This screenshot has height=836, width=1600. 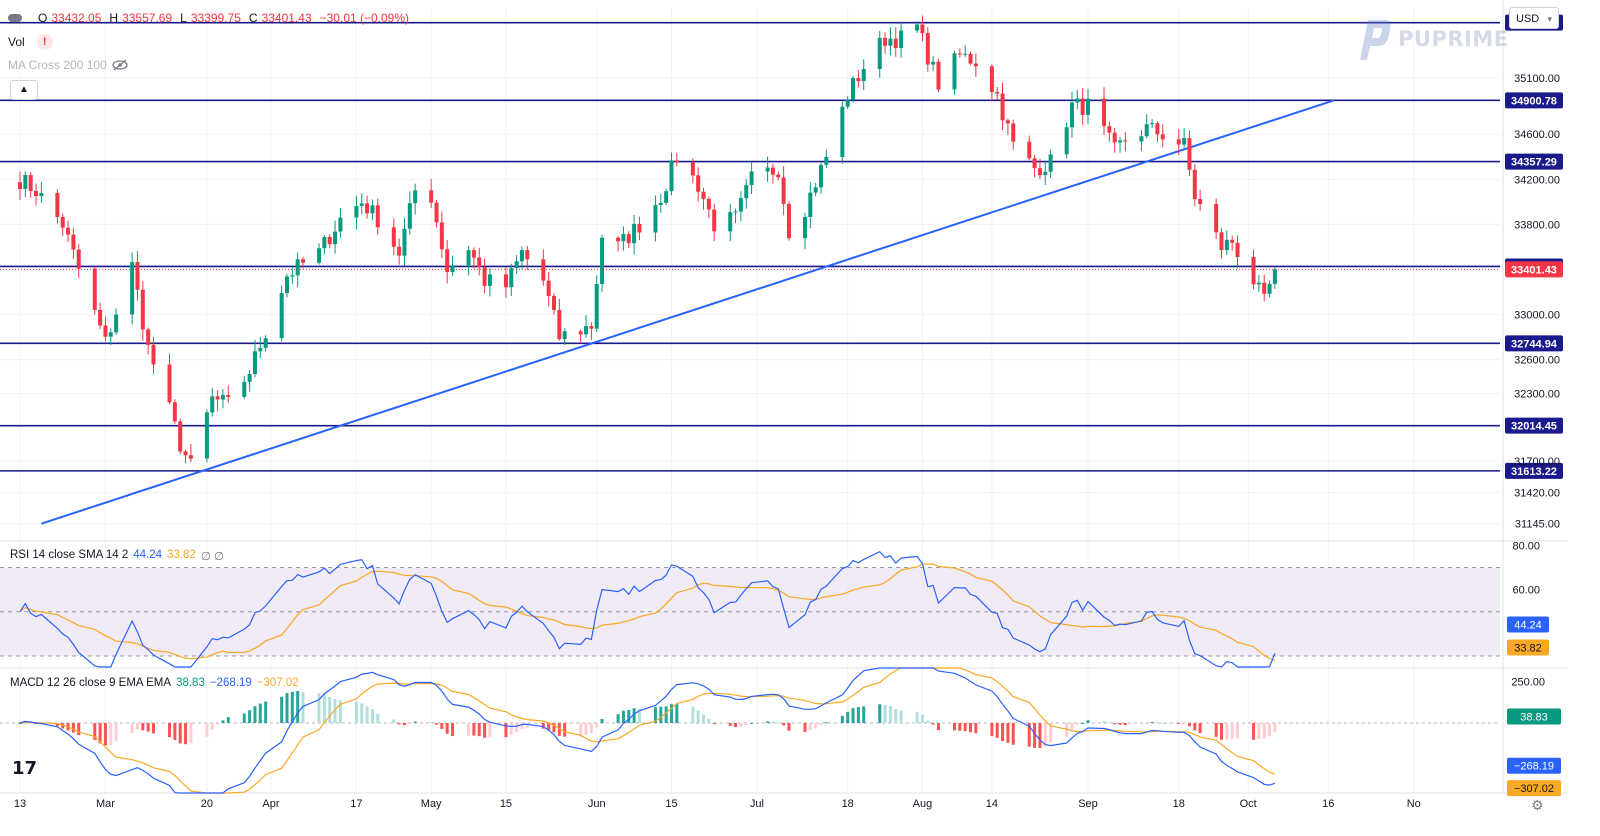 What do you see at coordinates (1088, 804) in the screenshot?
I see `time-tick-label: Sep` at bounding box center [1088, 804].